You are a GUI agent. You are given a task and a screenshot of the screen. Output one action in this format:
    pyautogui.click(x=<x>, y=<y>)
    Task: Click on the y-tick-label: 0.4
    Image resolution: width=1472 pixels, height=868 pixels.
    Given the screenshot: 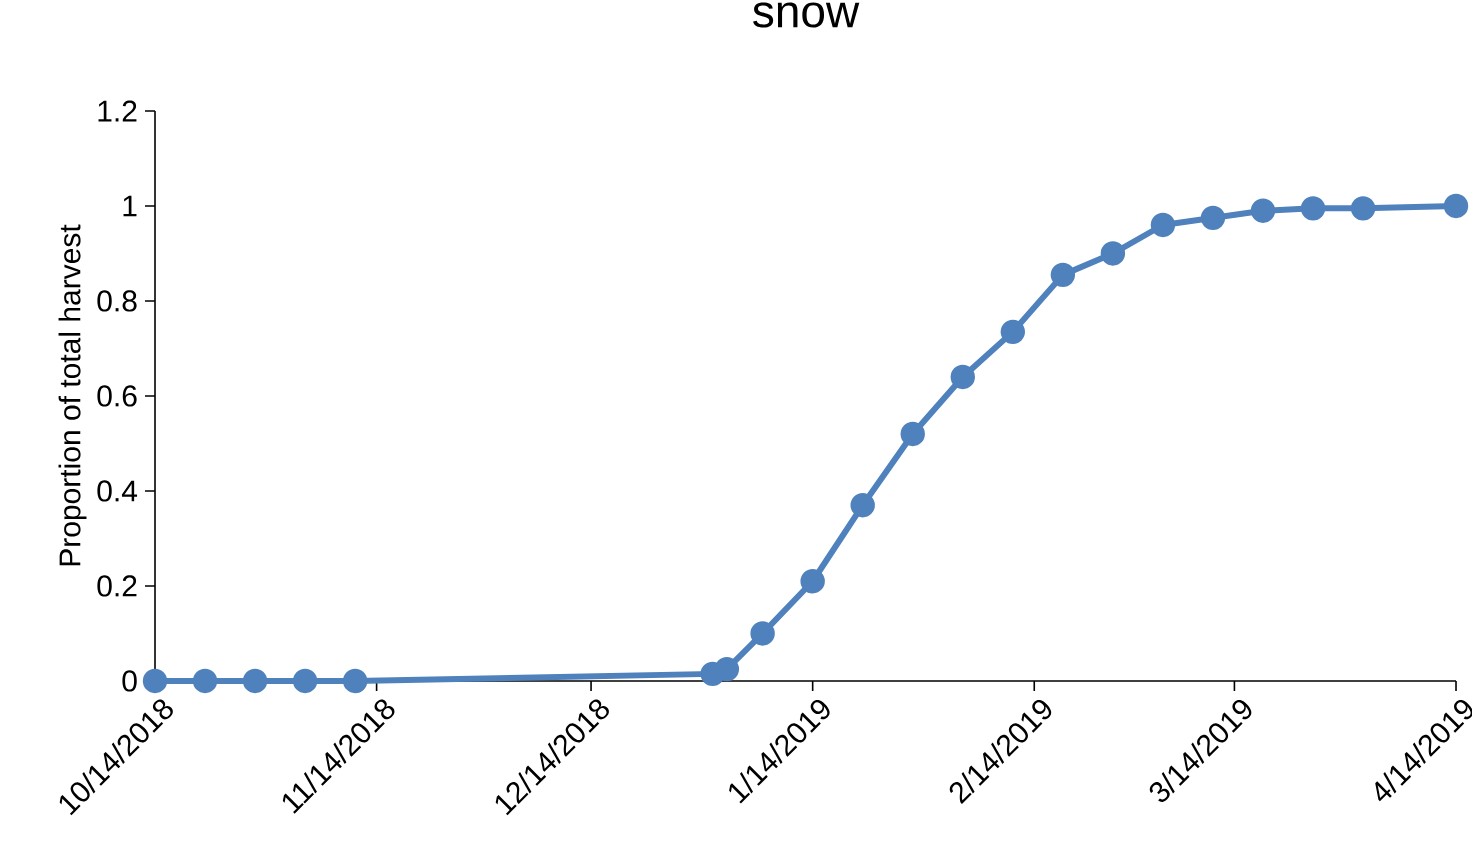 What is the action you would take?
    pyautogui.click(x=117, y=491)
    